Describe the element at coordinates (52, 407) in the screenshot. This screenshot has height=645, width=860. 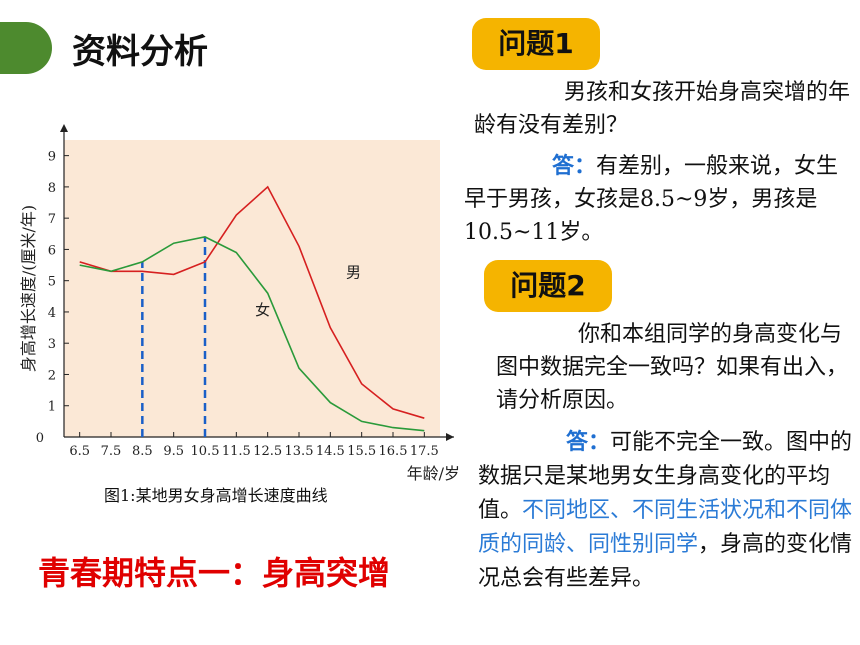
I see `y-tick-label: 1` at that location.